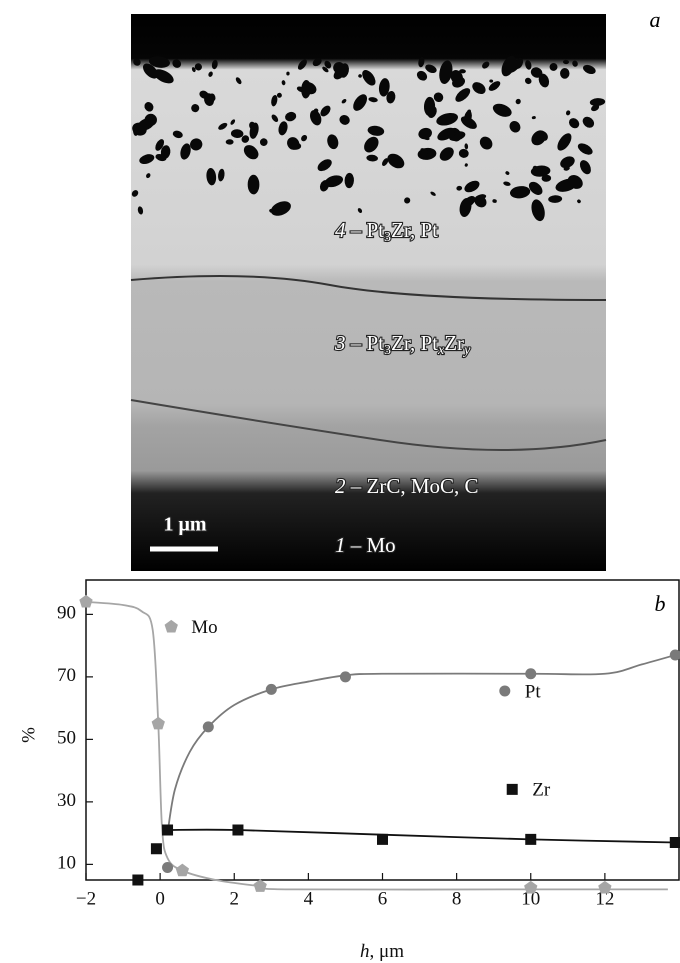  I want to click on layer-label: 4 – Pt3Zr, Pt, so click(386, 231).